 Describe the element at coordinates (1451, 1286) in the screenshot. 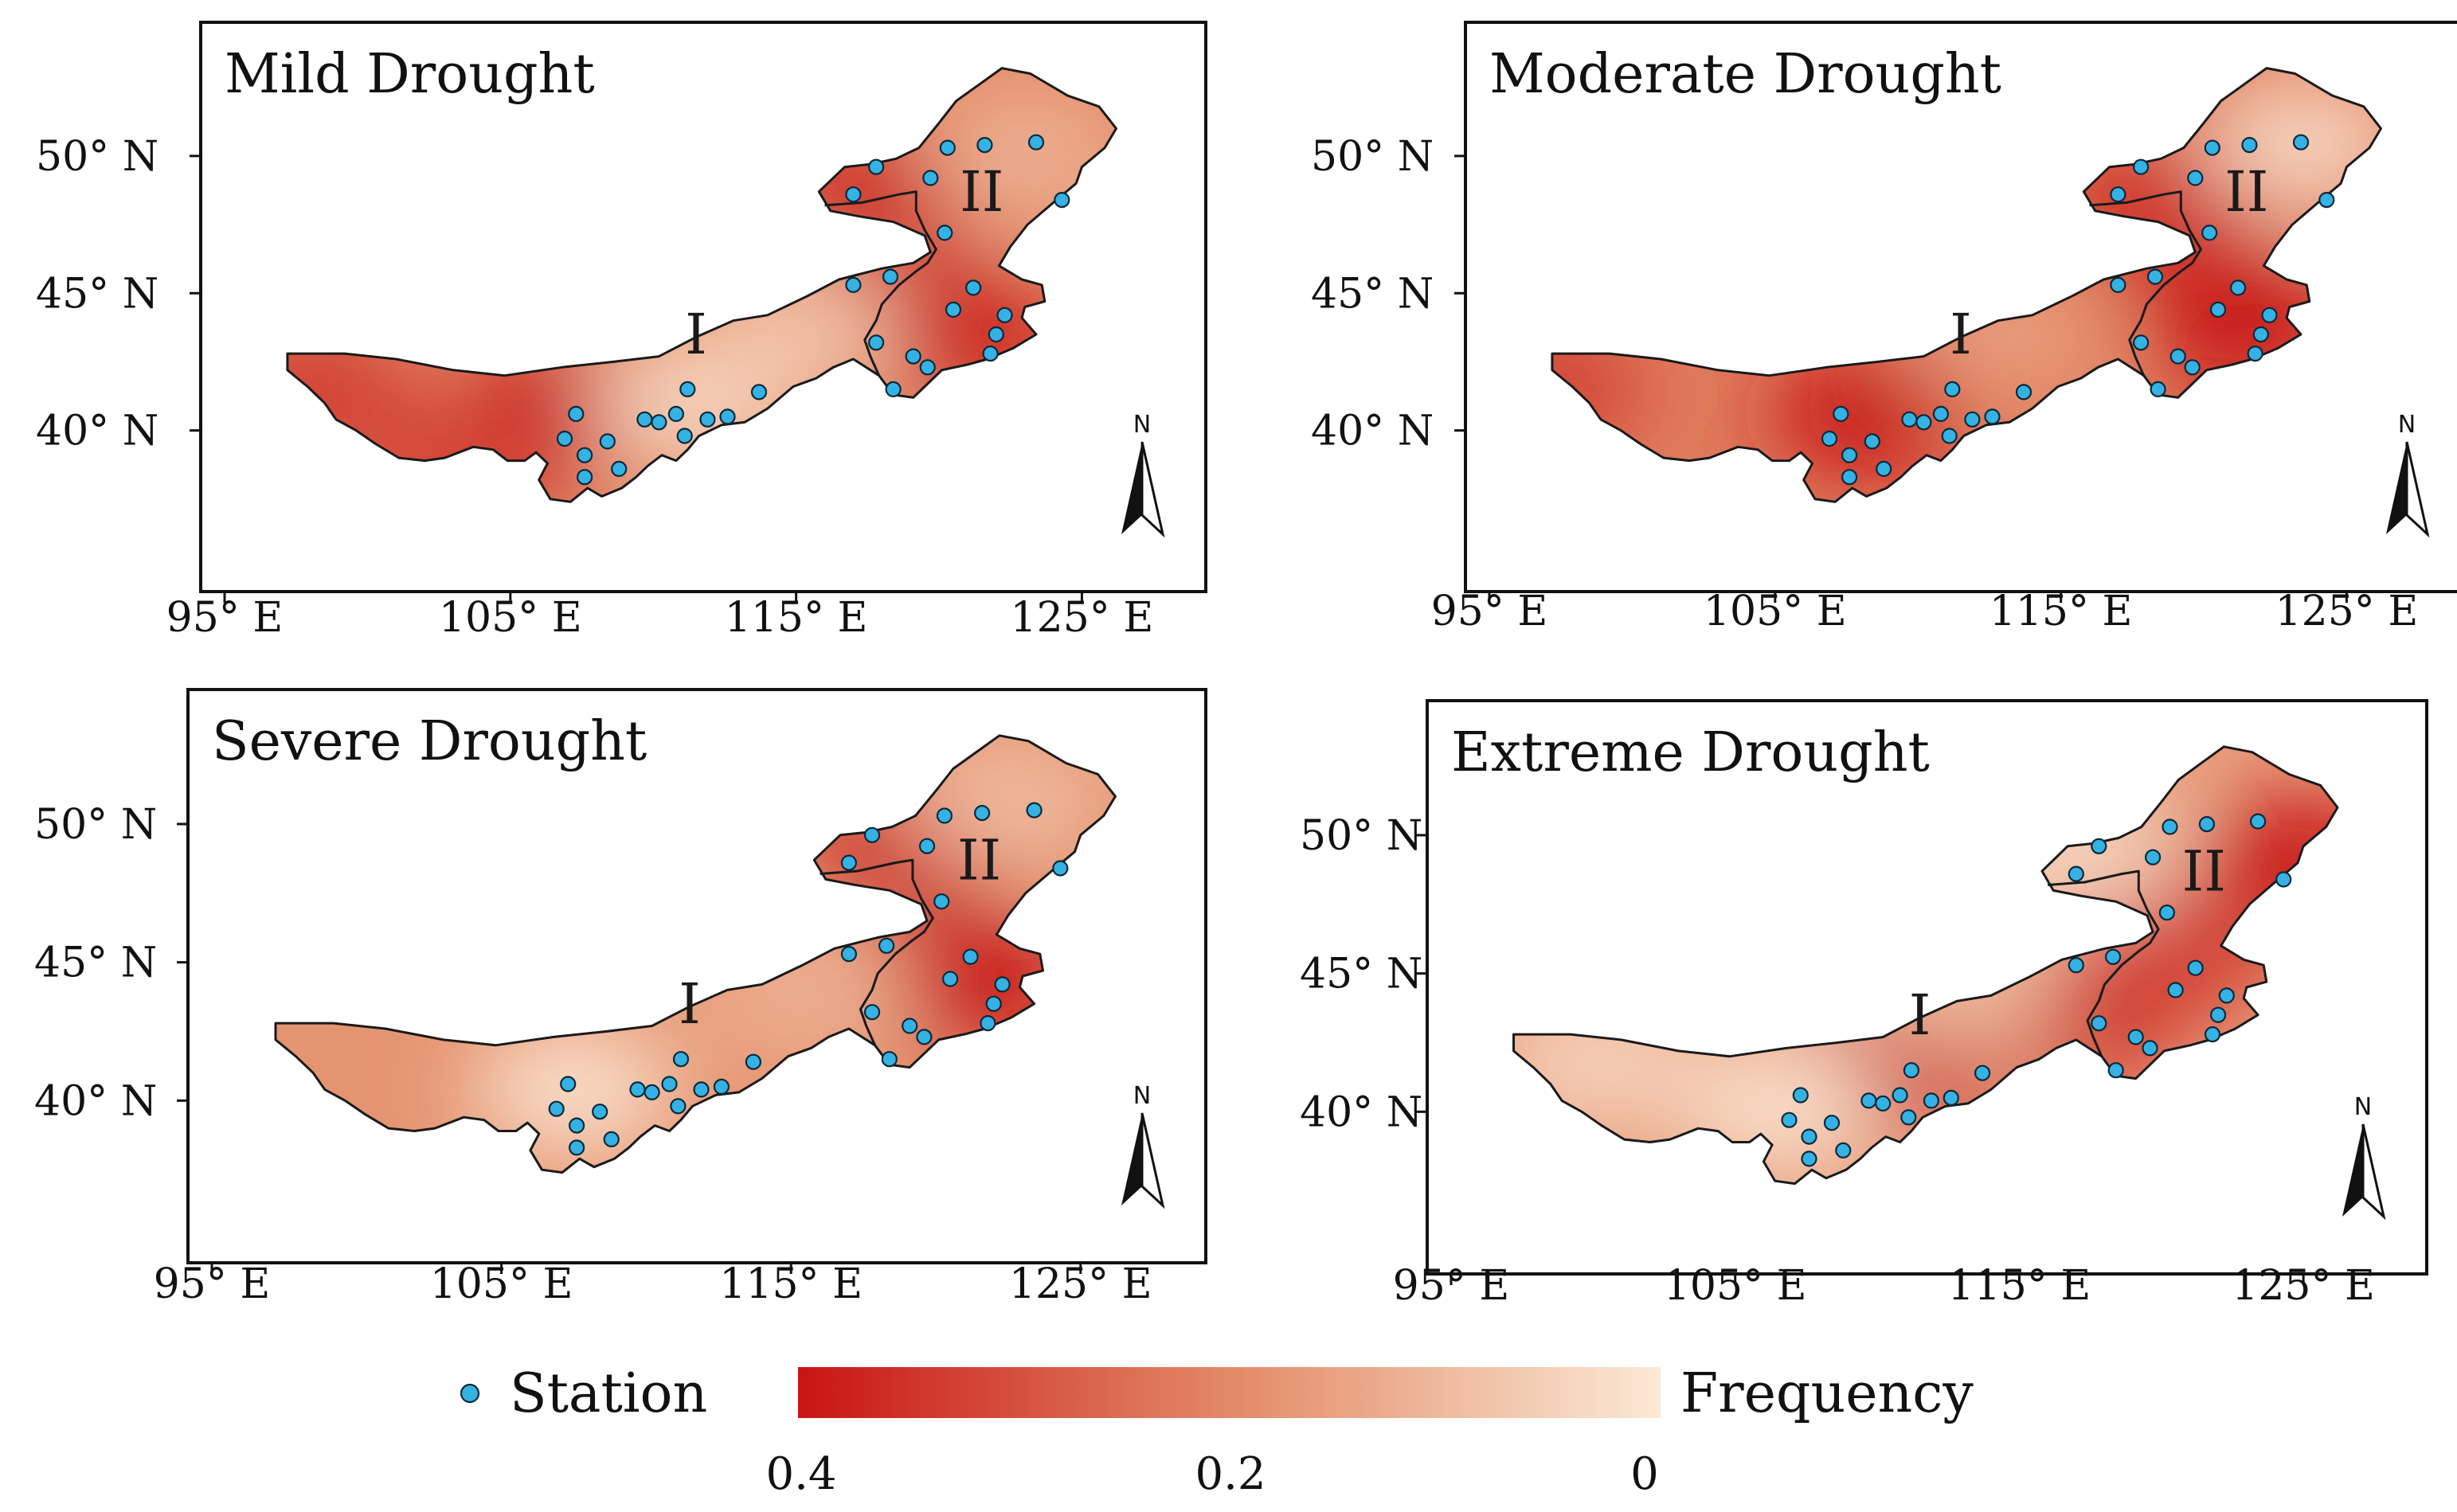

I see `x-tick-label: 95° E` at that location.